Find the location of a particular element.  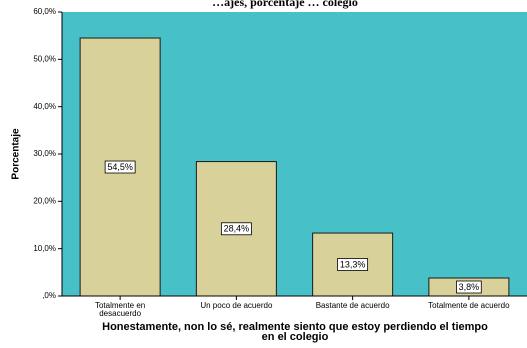

y-tick-label: 30,0% is located at coordinates (44, 153).